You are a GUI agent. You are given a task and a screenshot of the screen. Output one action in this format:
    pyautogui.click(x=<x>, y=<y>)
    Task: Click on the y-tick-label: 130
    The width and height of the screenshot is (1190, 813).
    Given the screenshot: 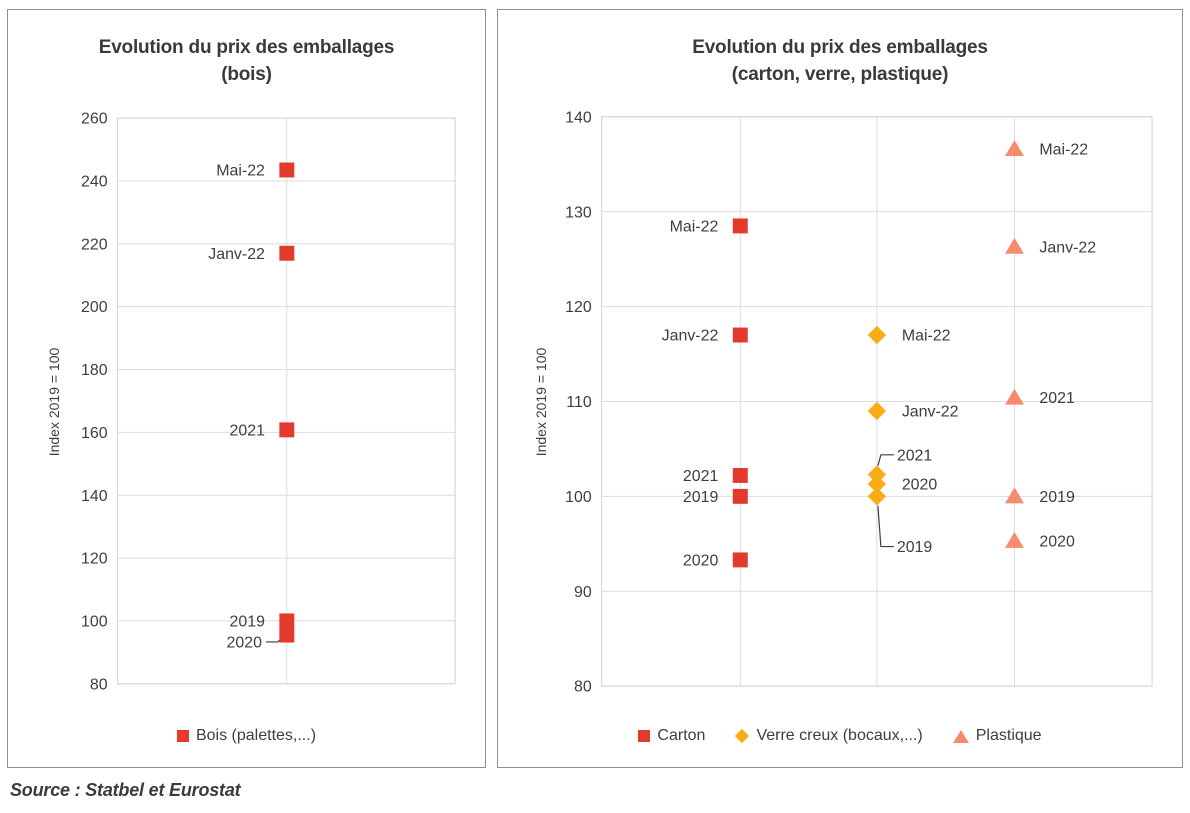 What is the action you would take?
    pyautogui.click(x=578, y=212)
    